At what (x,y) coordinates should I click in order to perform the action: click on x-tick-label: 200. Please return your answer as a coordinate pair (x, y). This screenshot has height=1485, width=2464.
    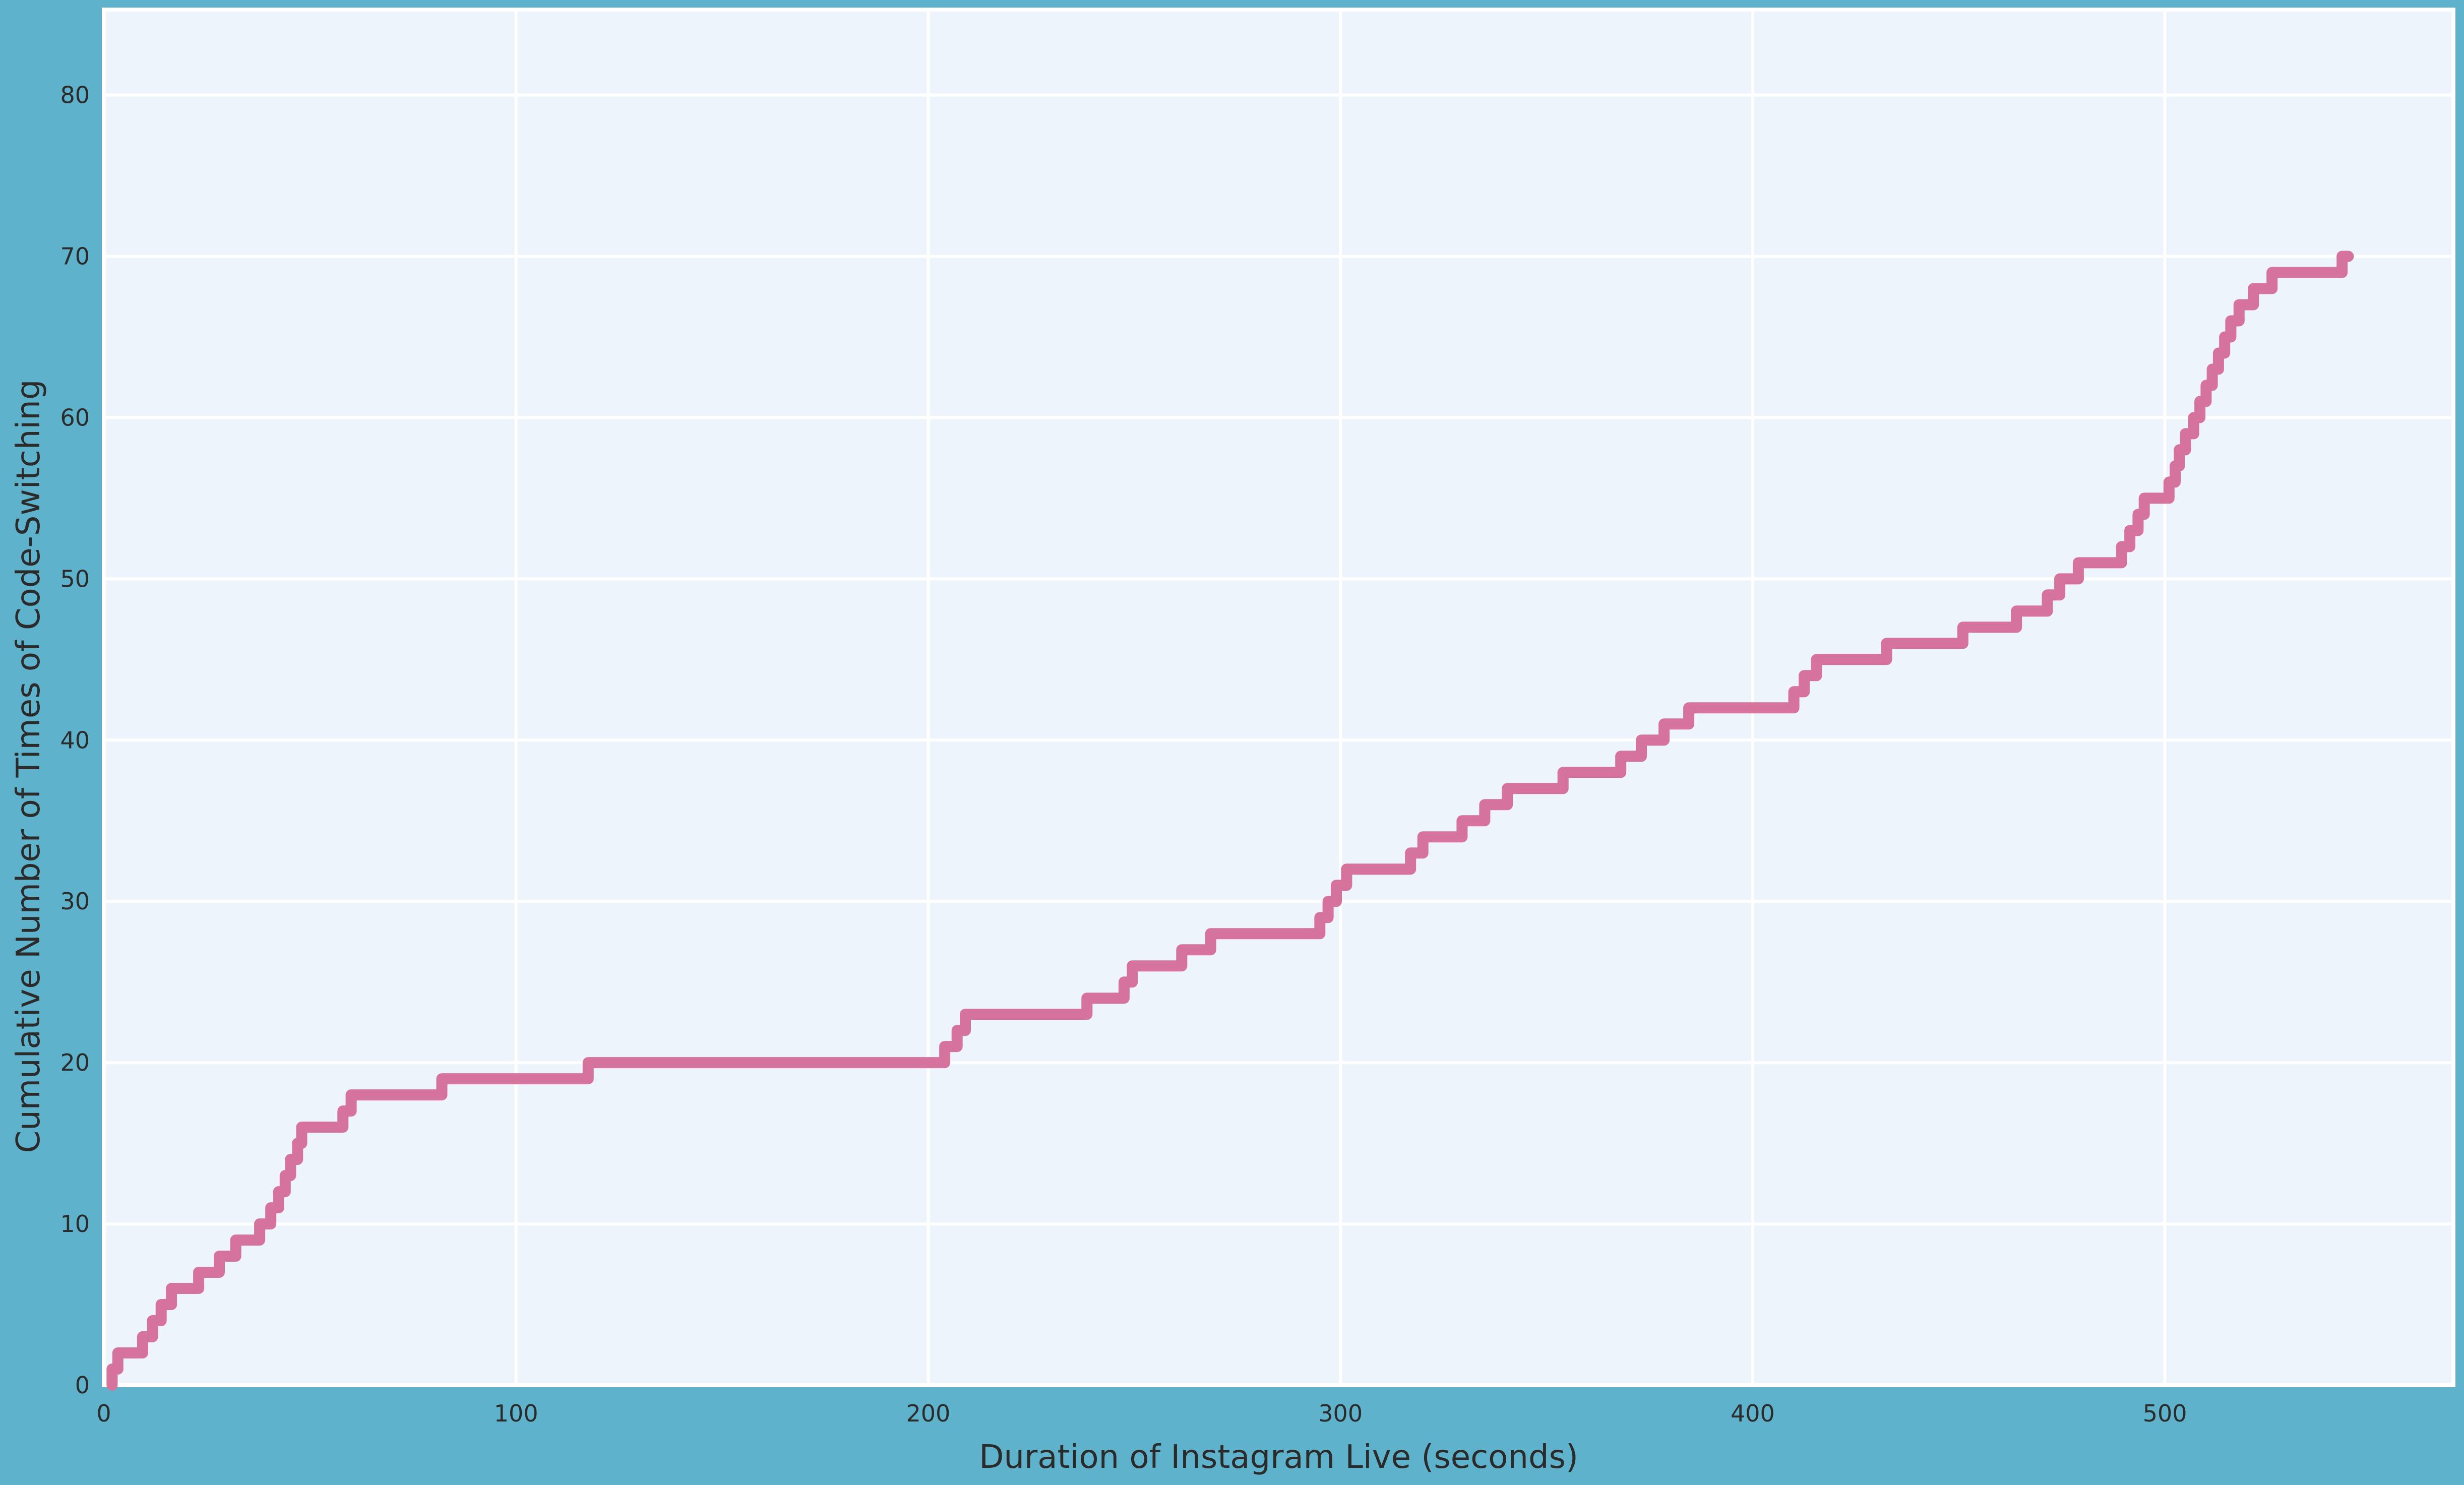
    Looking at the image, I should click on (928, 1413).